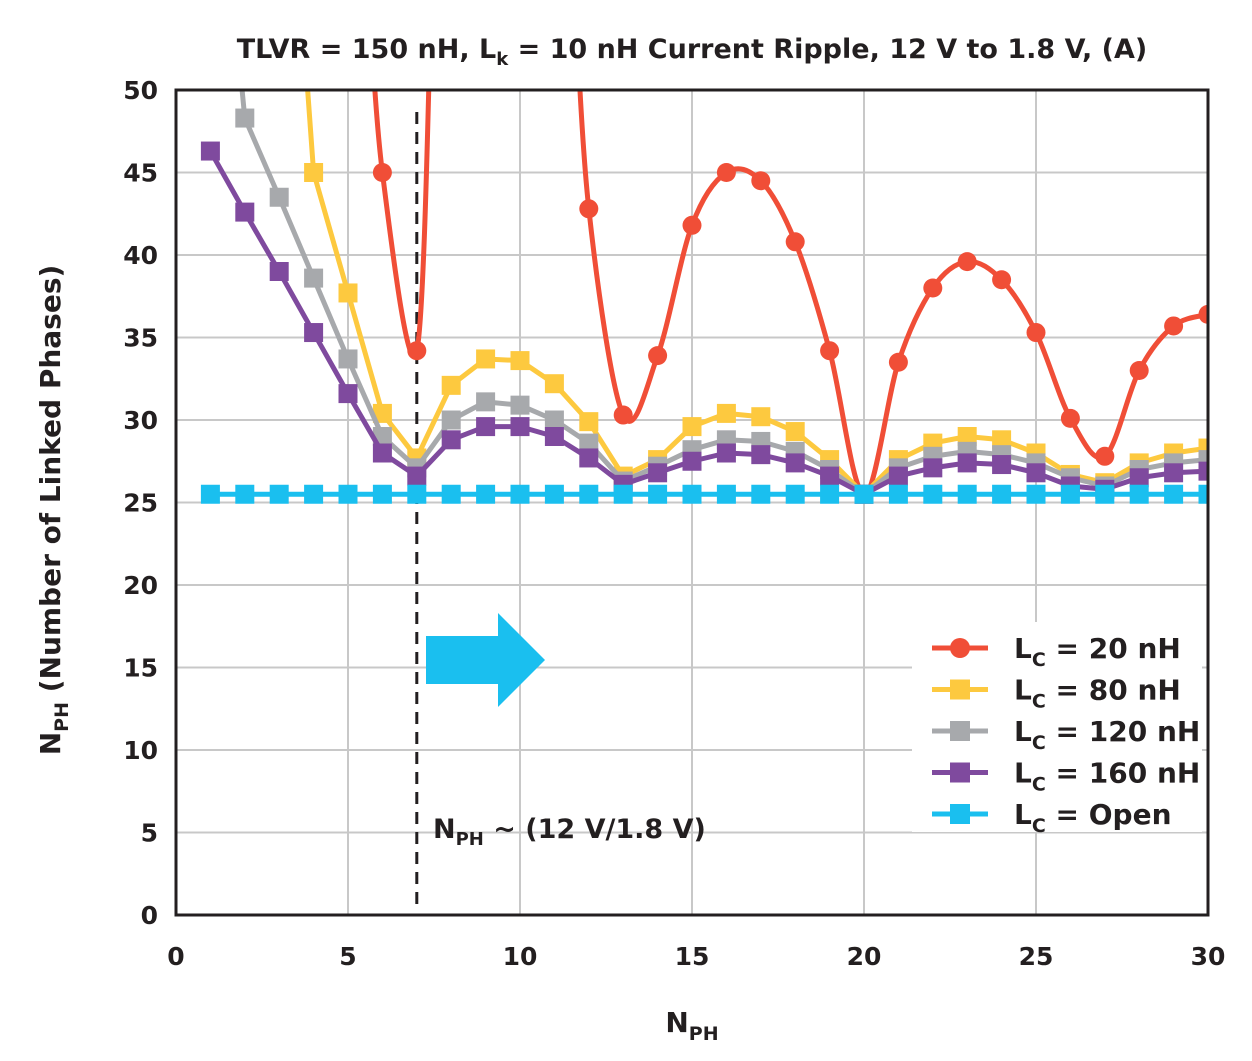 The height and width of the screenshot is (1061, 1252). I want to click on legend-item: LC = Open, so click(1052, 817).